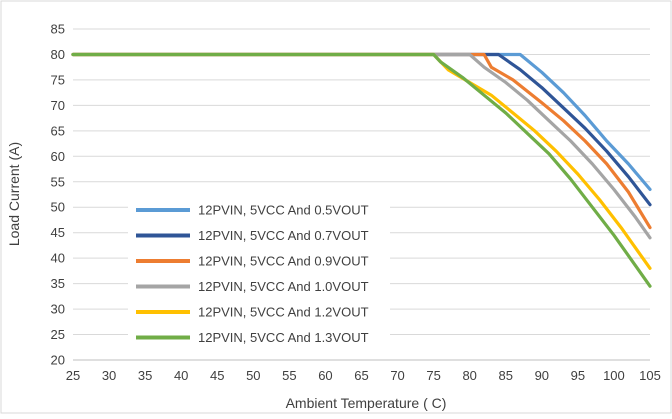 This screenshot has width=672, height=419. I want to click on x-tick-label: 70, so click(397, 375).